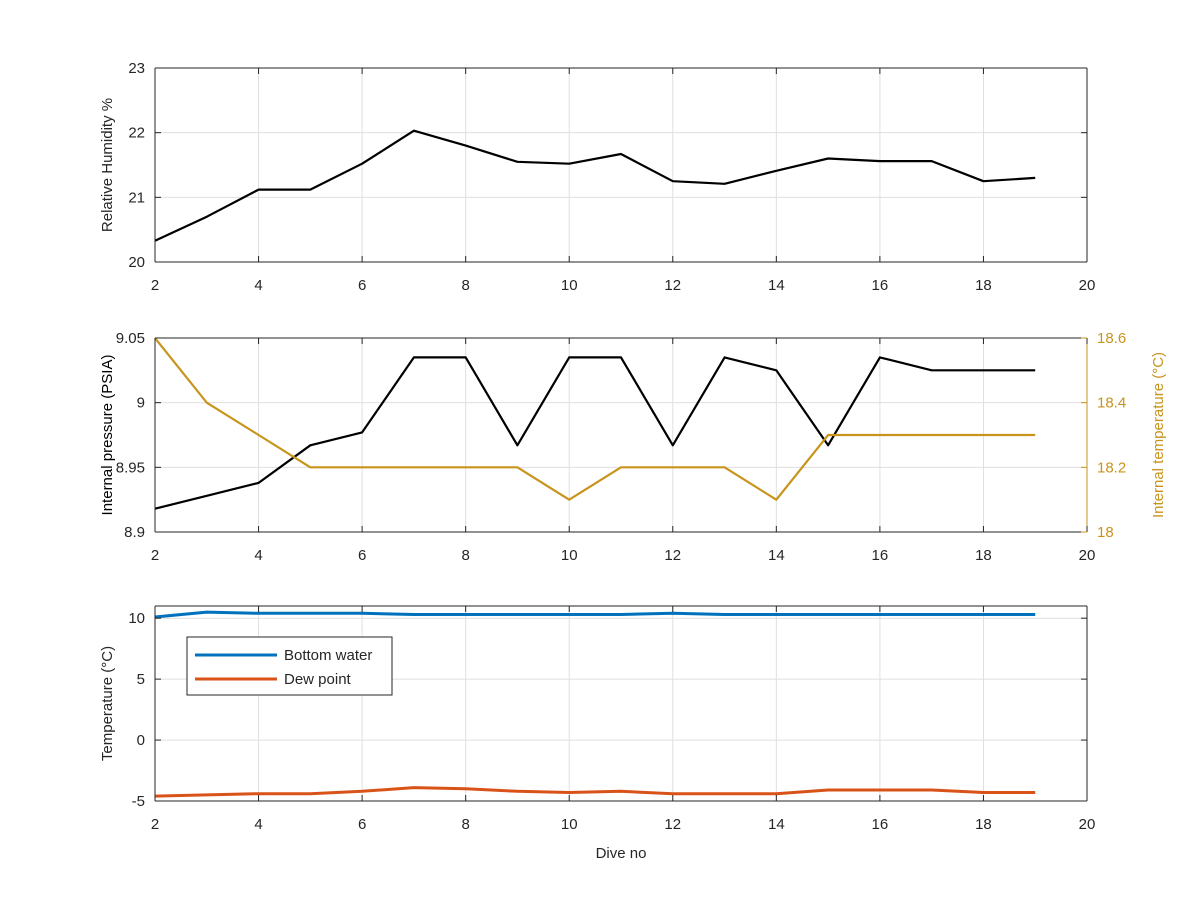  I want to click on legend-label: Bottom water, so click(328, 655).